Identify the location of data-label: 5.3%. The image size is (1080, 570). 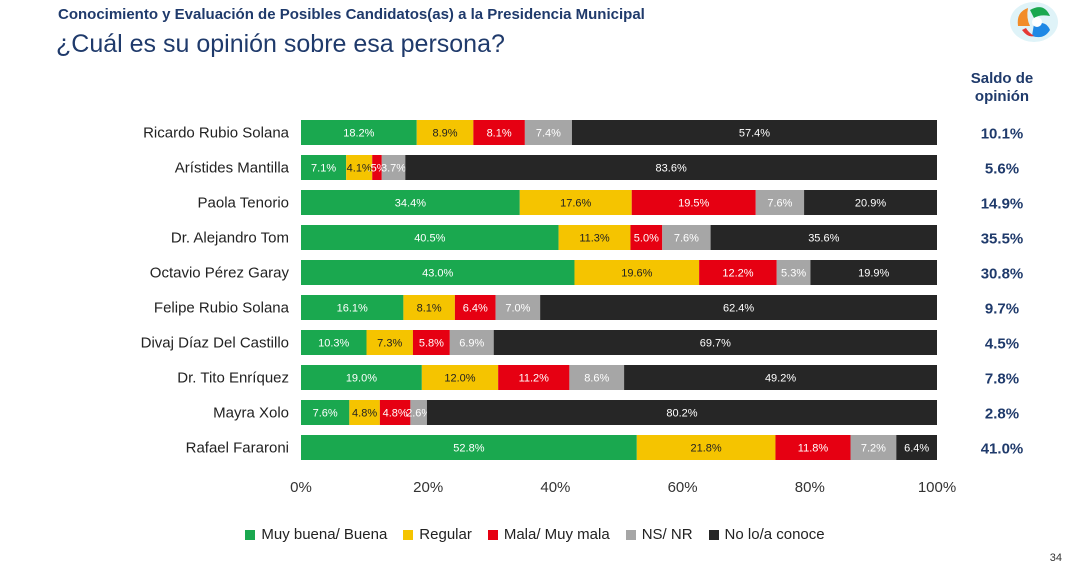
(793, 274).